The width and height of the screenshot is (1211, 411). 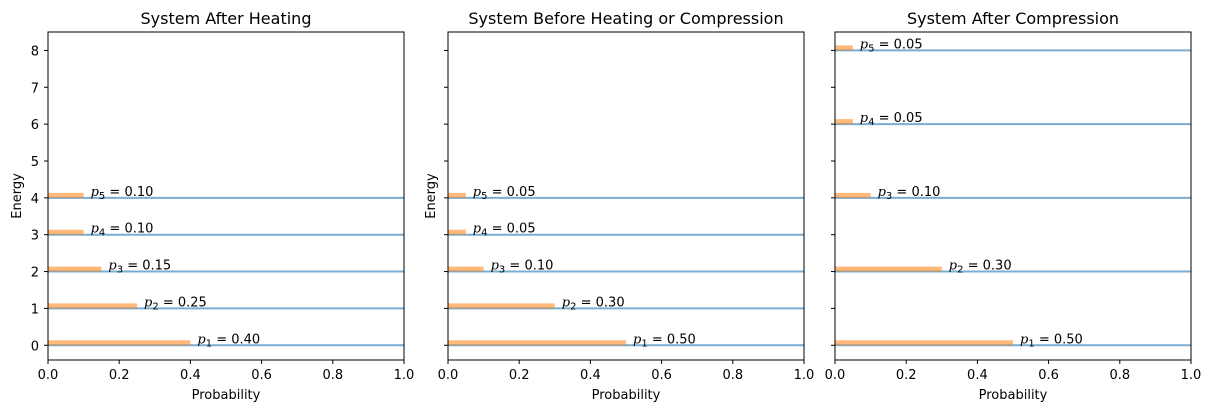 What do you see at coordinates (35, 125) in the screenshot?
I see `y-tick-label: 6` at bounding box center [35, 125].